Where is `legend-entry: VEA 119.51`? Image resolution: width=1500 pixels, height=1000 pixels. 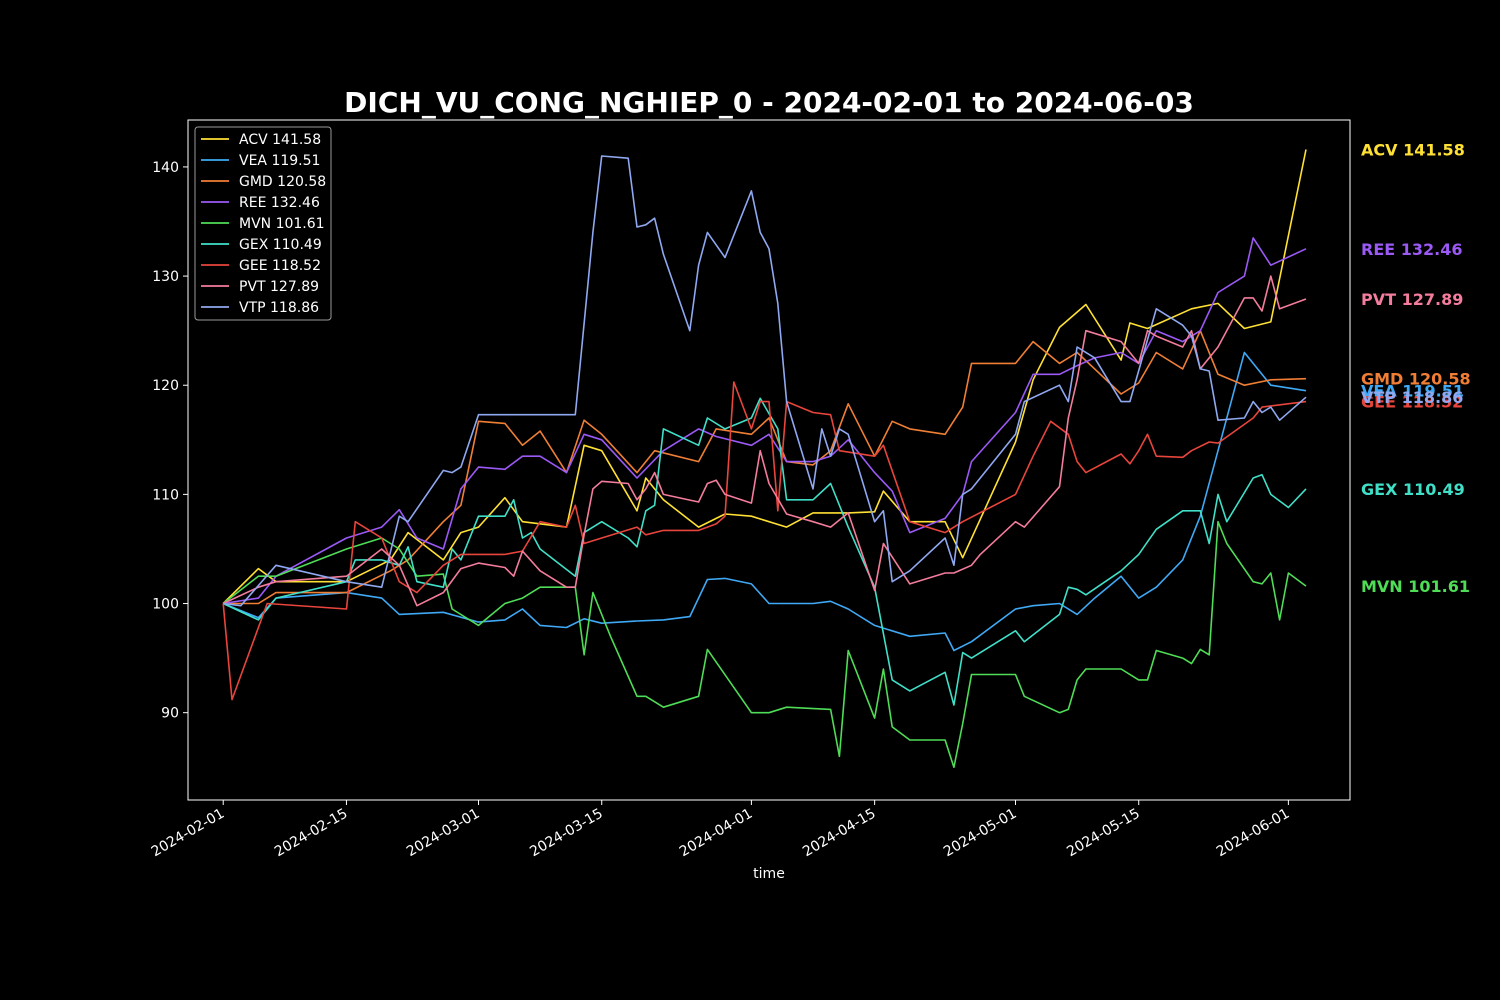
legend-entry: VEA 119.51 is located at coordinates (279, 161).